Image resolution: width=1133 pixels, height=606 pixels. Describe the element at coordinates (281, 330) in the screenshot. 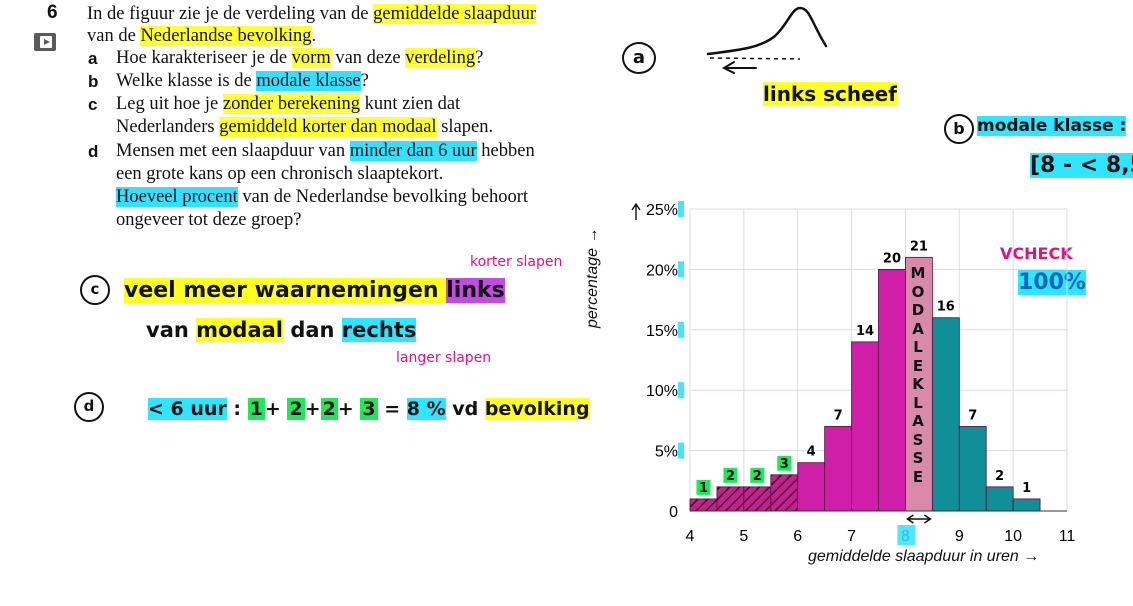

I see `note-c-line-2: van modaal dan rechts` at that location.